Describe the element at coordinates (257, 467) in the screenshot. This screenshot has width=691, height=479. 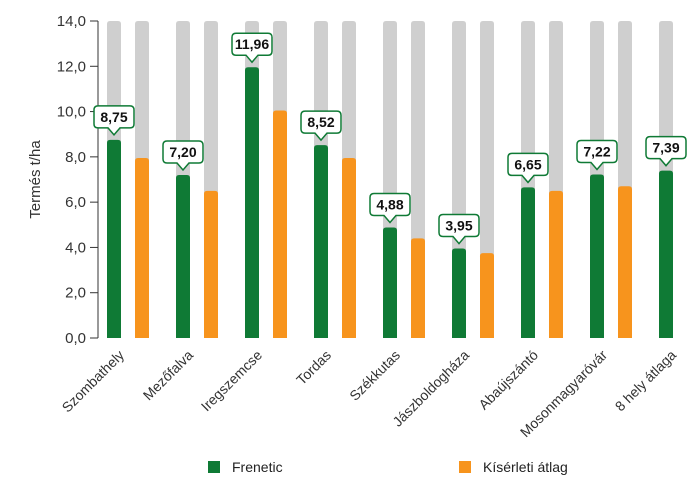
I see `legend-label-frenetic: Frenetic` at that location.